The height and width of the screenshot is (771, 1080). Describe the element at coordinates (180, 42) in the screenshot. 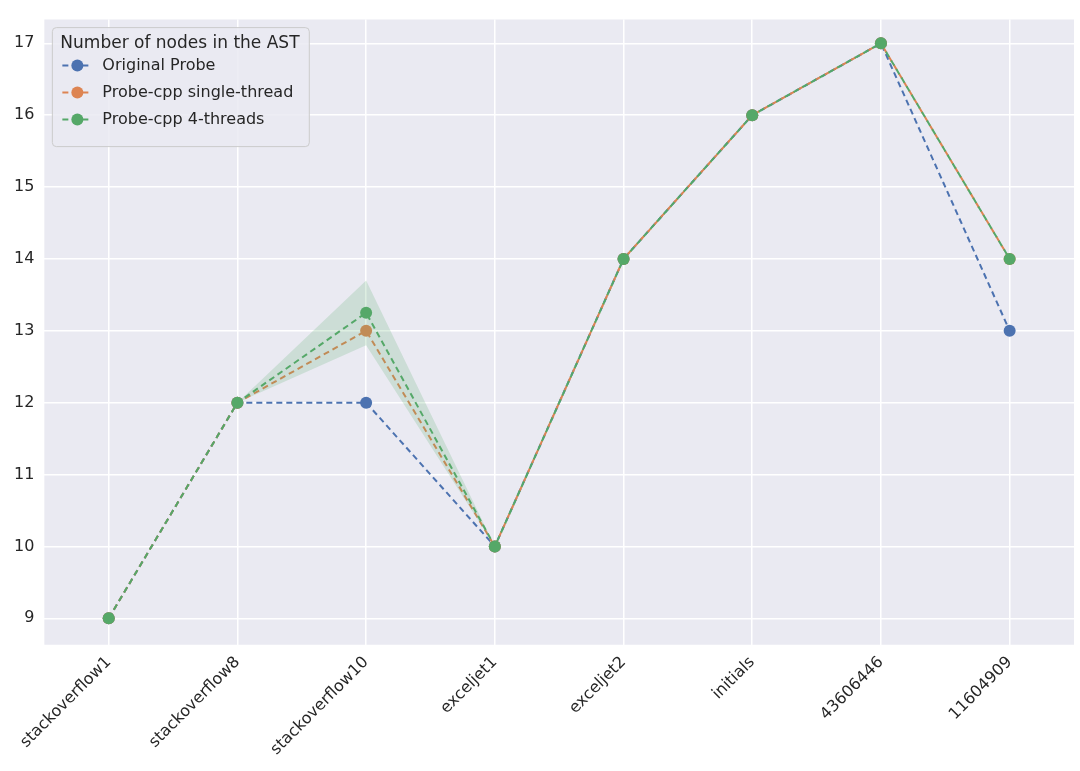

I see `legend-title: Number of nodes in the AST` at that location.